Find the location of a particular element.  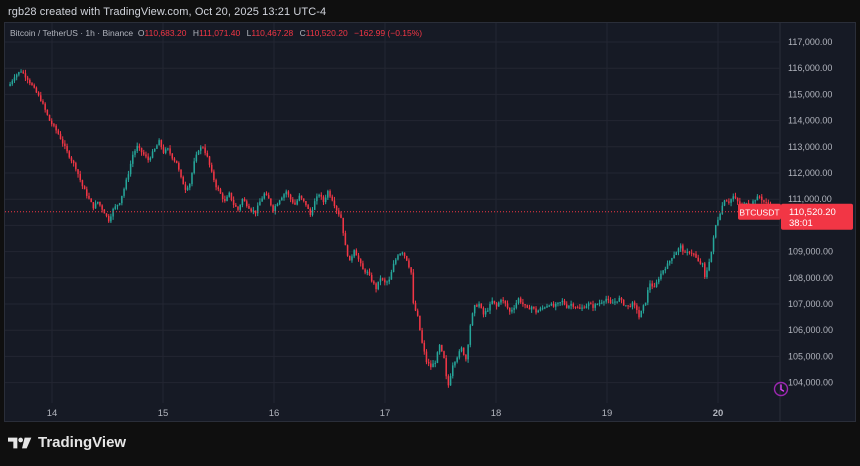

price-tick-label: 114,000.00 is located at coordinates (810, 121).